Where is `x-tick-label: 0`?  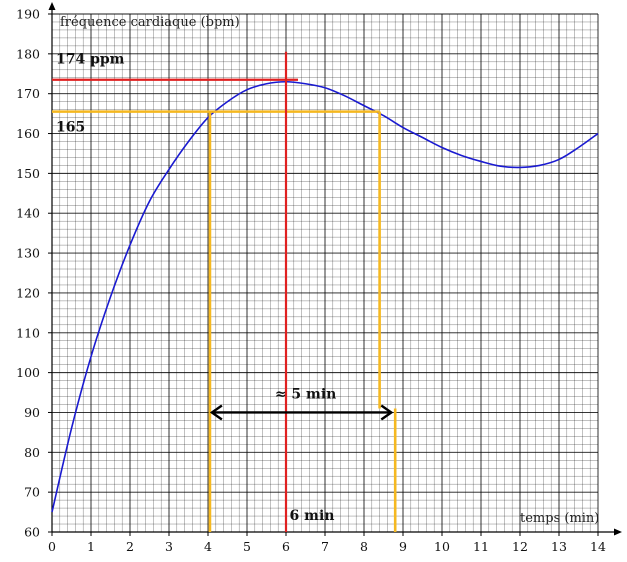
x-tick-label: 0 is located at coordinates (52, 546).